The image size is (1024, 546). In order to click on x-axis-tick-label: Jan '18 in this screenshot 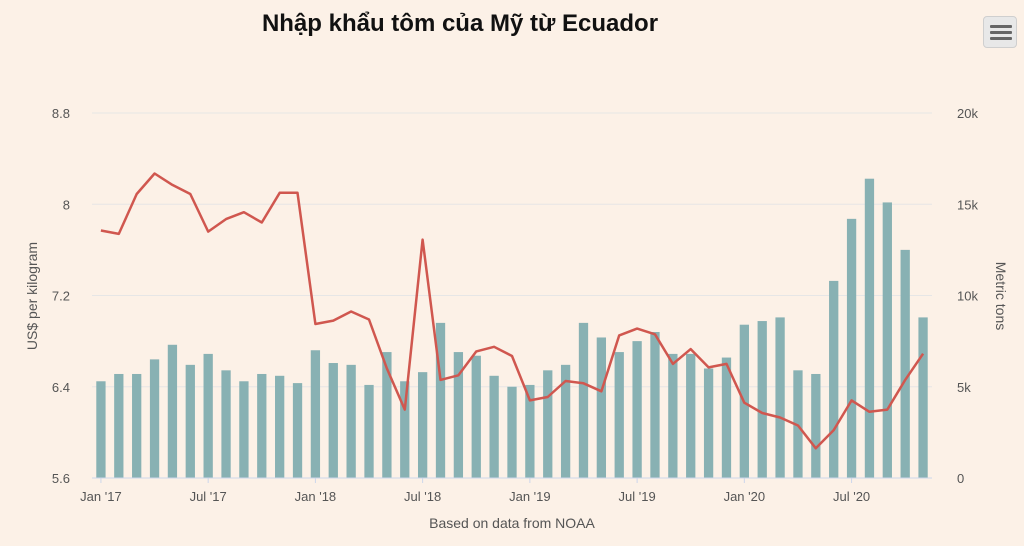, I will do `click(316, 496)`.